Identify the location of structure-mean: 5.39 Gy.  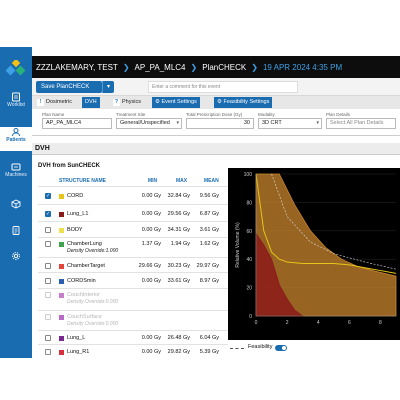
(209, 352).